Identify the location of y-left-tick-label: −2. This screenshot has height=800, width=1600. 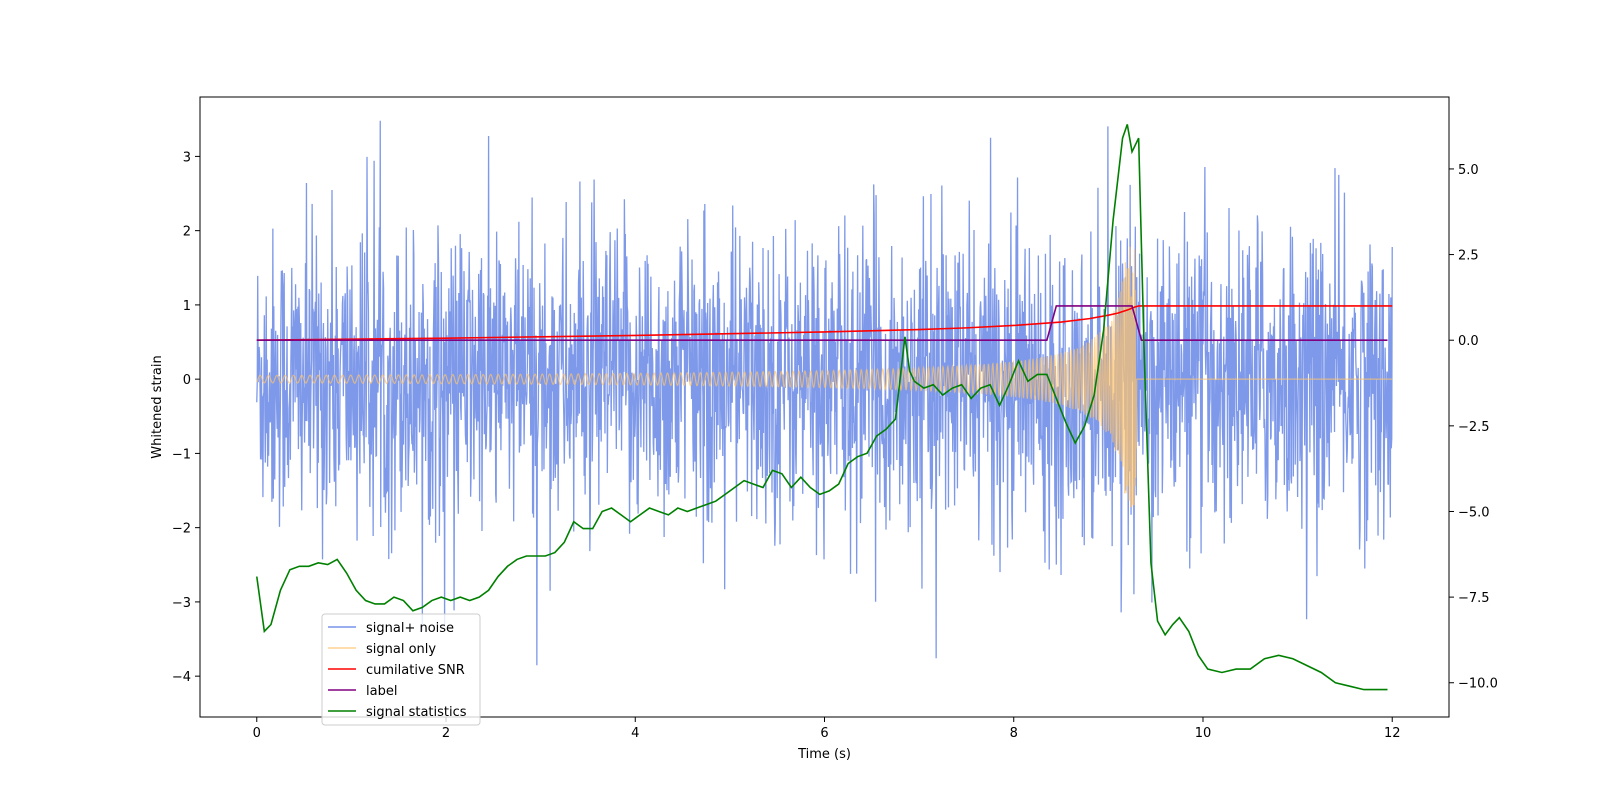
(181, 529).